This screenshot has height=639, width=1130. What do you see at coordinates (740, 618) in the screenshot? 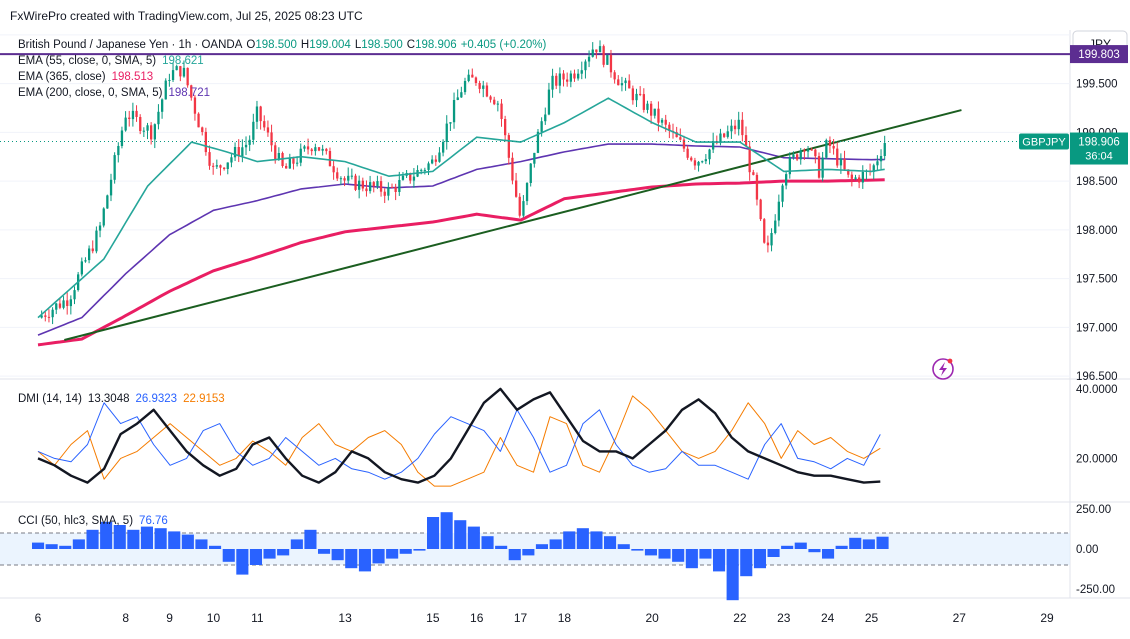
I see `time-tick-label: 22` at bounding box center [740, 618].